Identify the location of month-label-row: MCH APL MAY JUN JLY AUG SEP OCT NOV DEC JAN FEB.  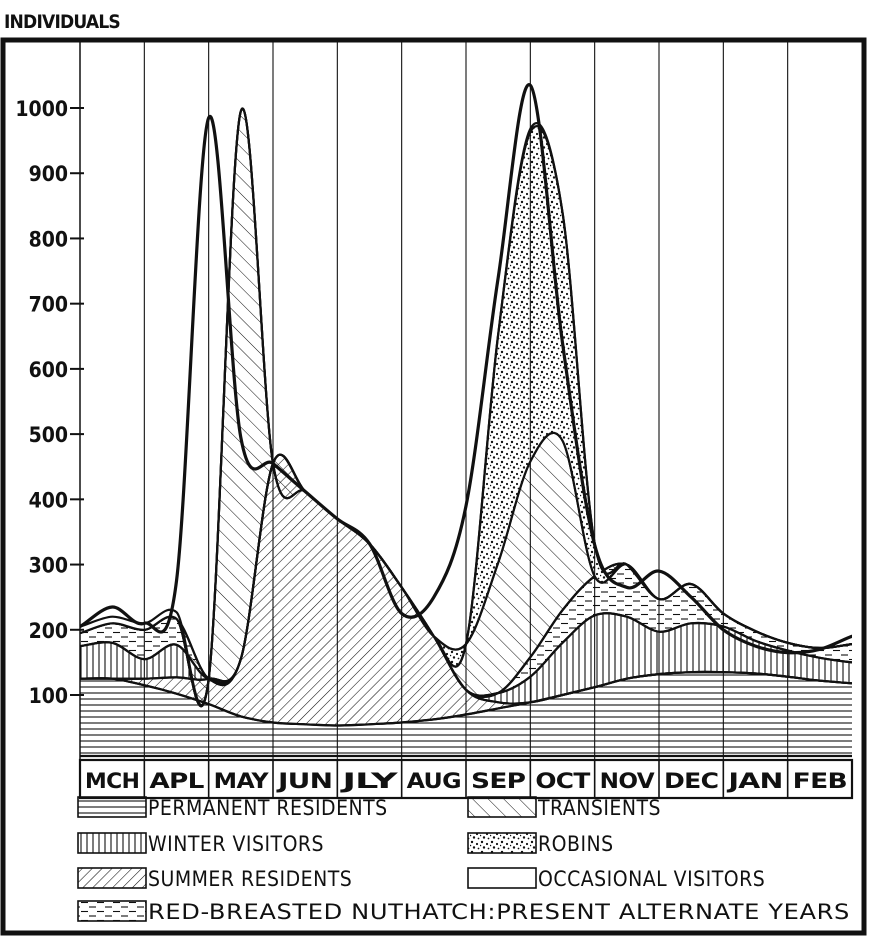
(466, 779).